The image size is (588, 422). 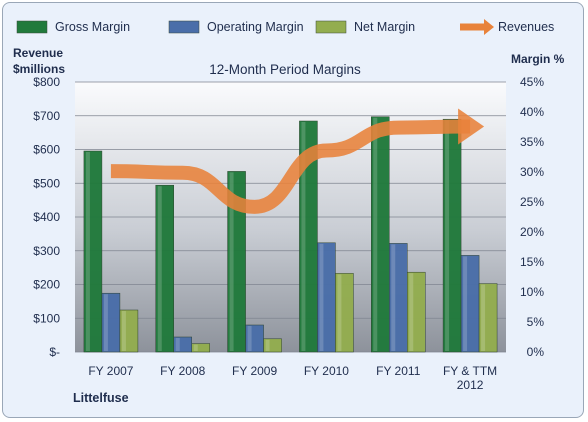 What do you see at coordinates (46, 285) in the screenshot?
I see `left-tick-label: $200` at bounding box center [46, 285].